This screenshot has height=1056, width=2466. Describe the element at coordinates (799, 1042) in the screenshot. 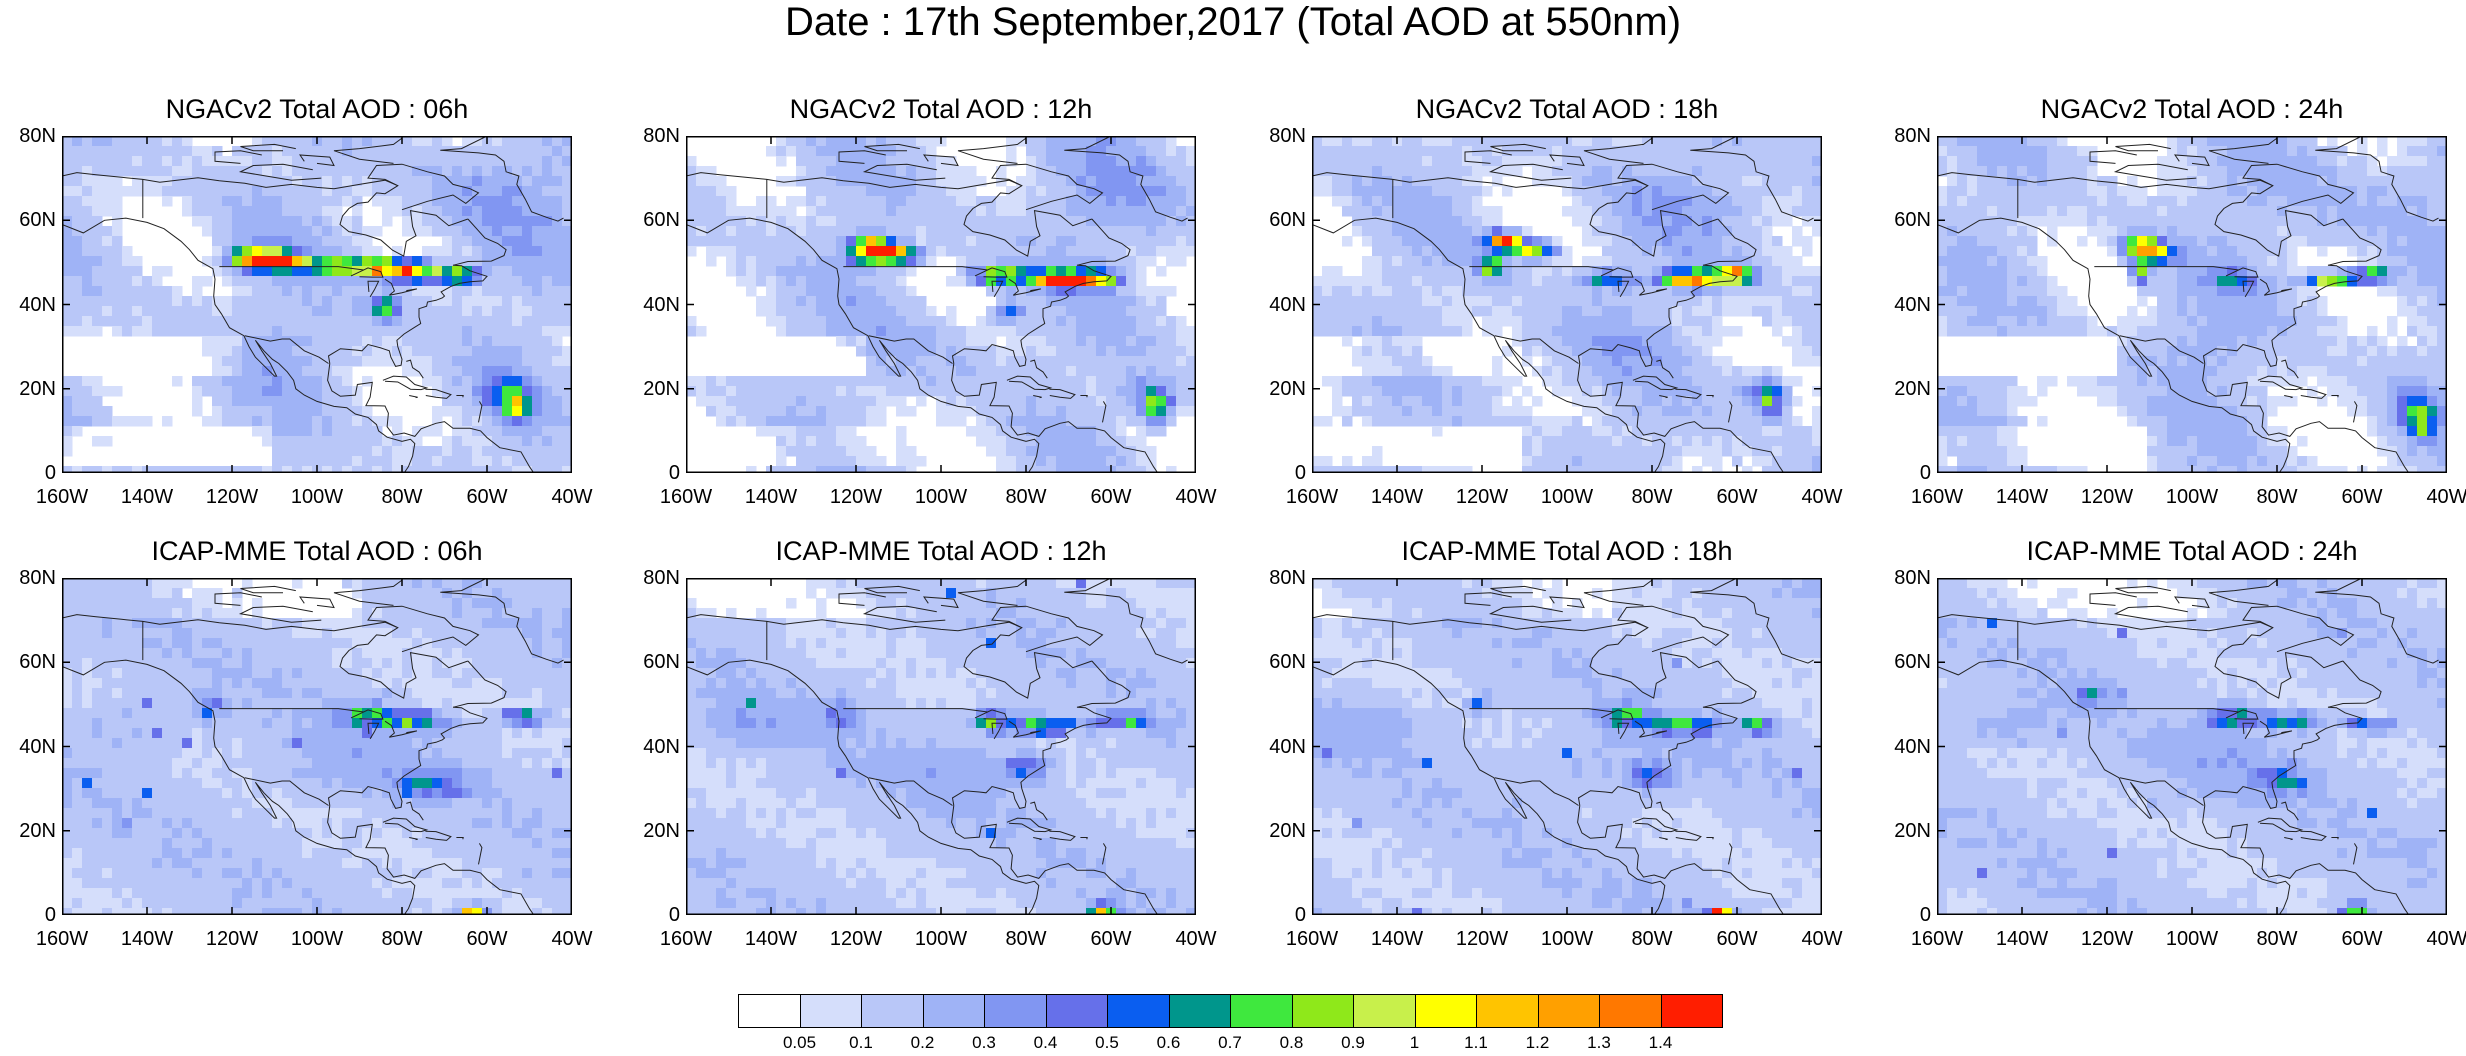

I see `colorbar-label: 0.05` at that location.